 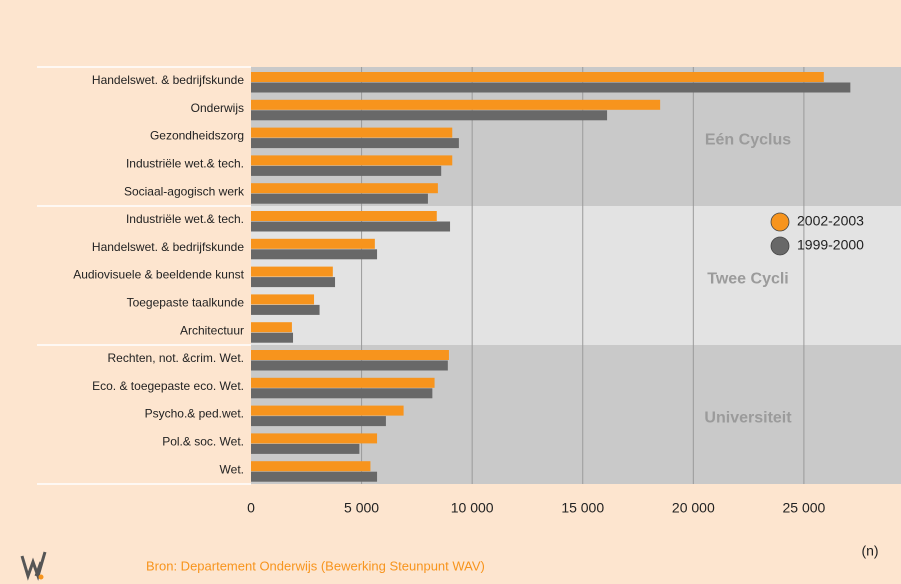 I want to click on y-tick-label: Audiovisuele & beeldende kunst, so click(x=158, y=275).